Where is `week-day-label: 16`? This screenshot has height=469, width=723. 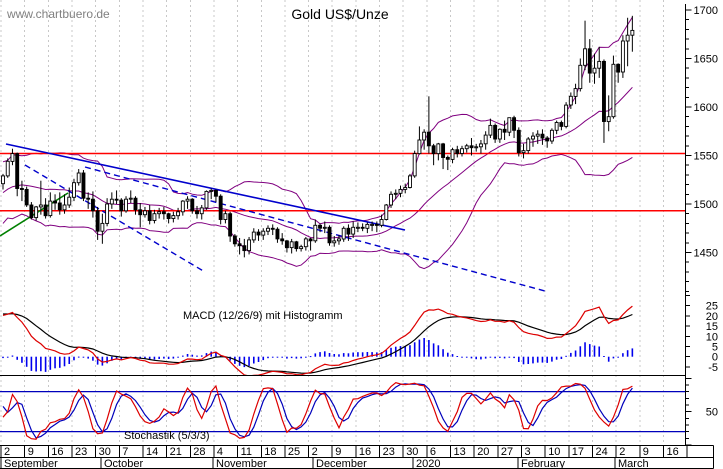
week-day-label: 16 is located at coordinates (365, 452).